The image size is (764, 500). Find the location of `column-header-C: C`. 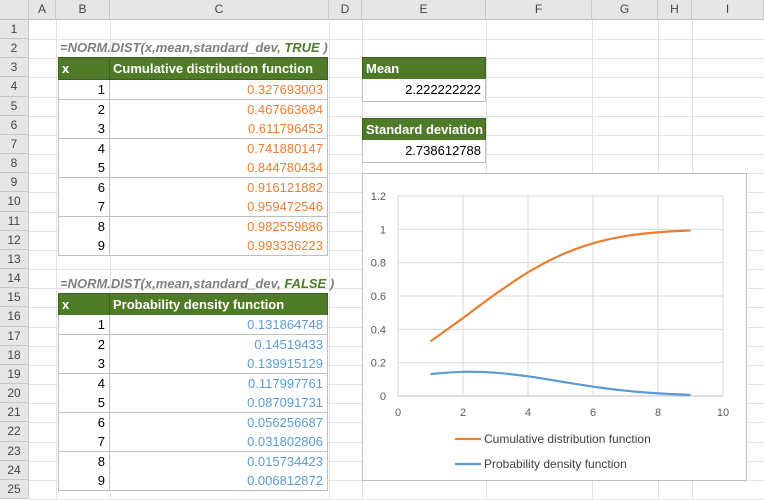

column-header-C: C is located at coordinates (219, 10).